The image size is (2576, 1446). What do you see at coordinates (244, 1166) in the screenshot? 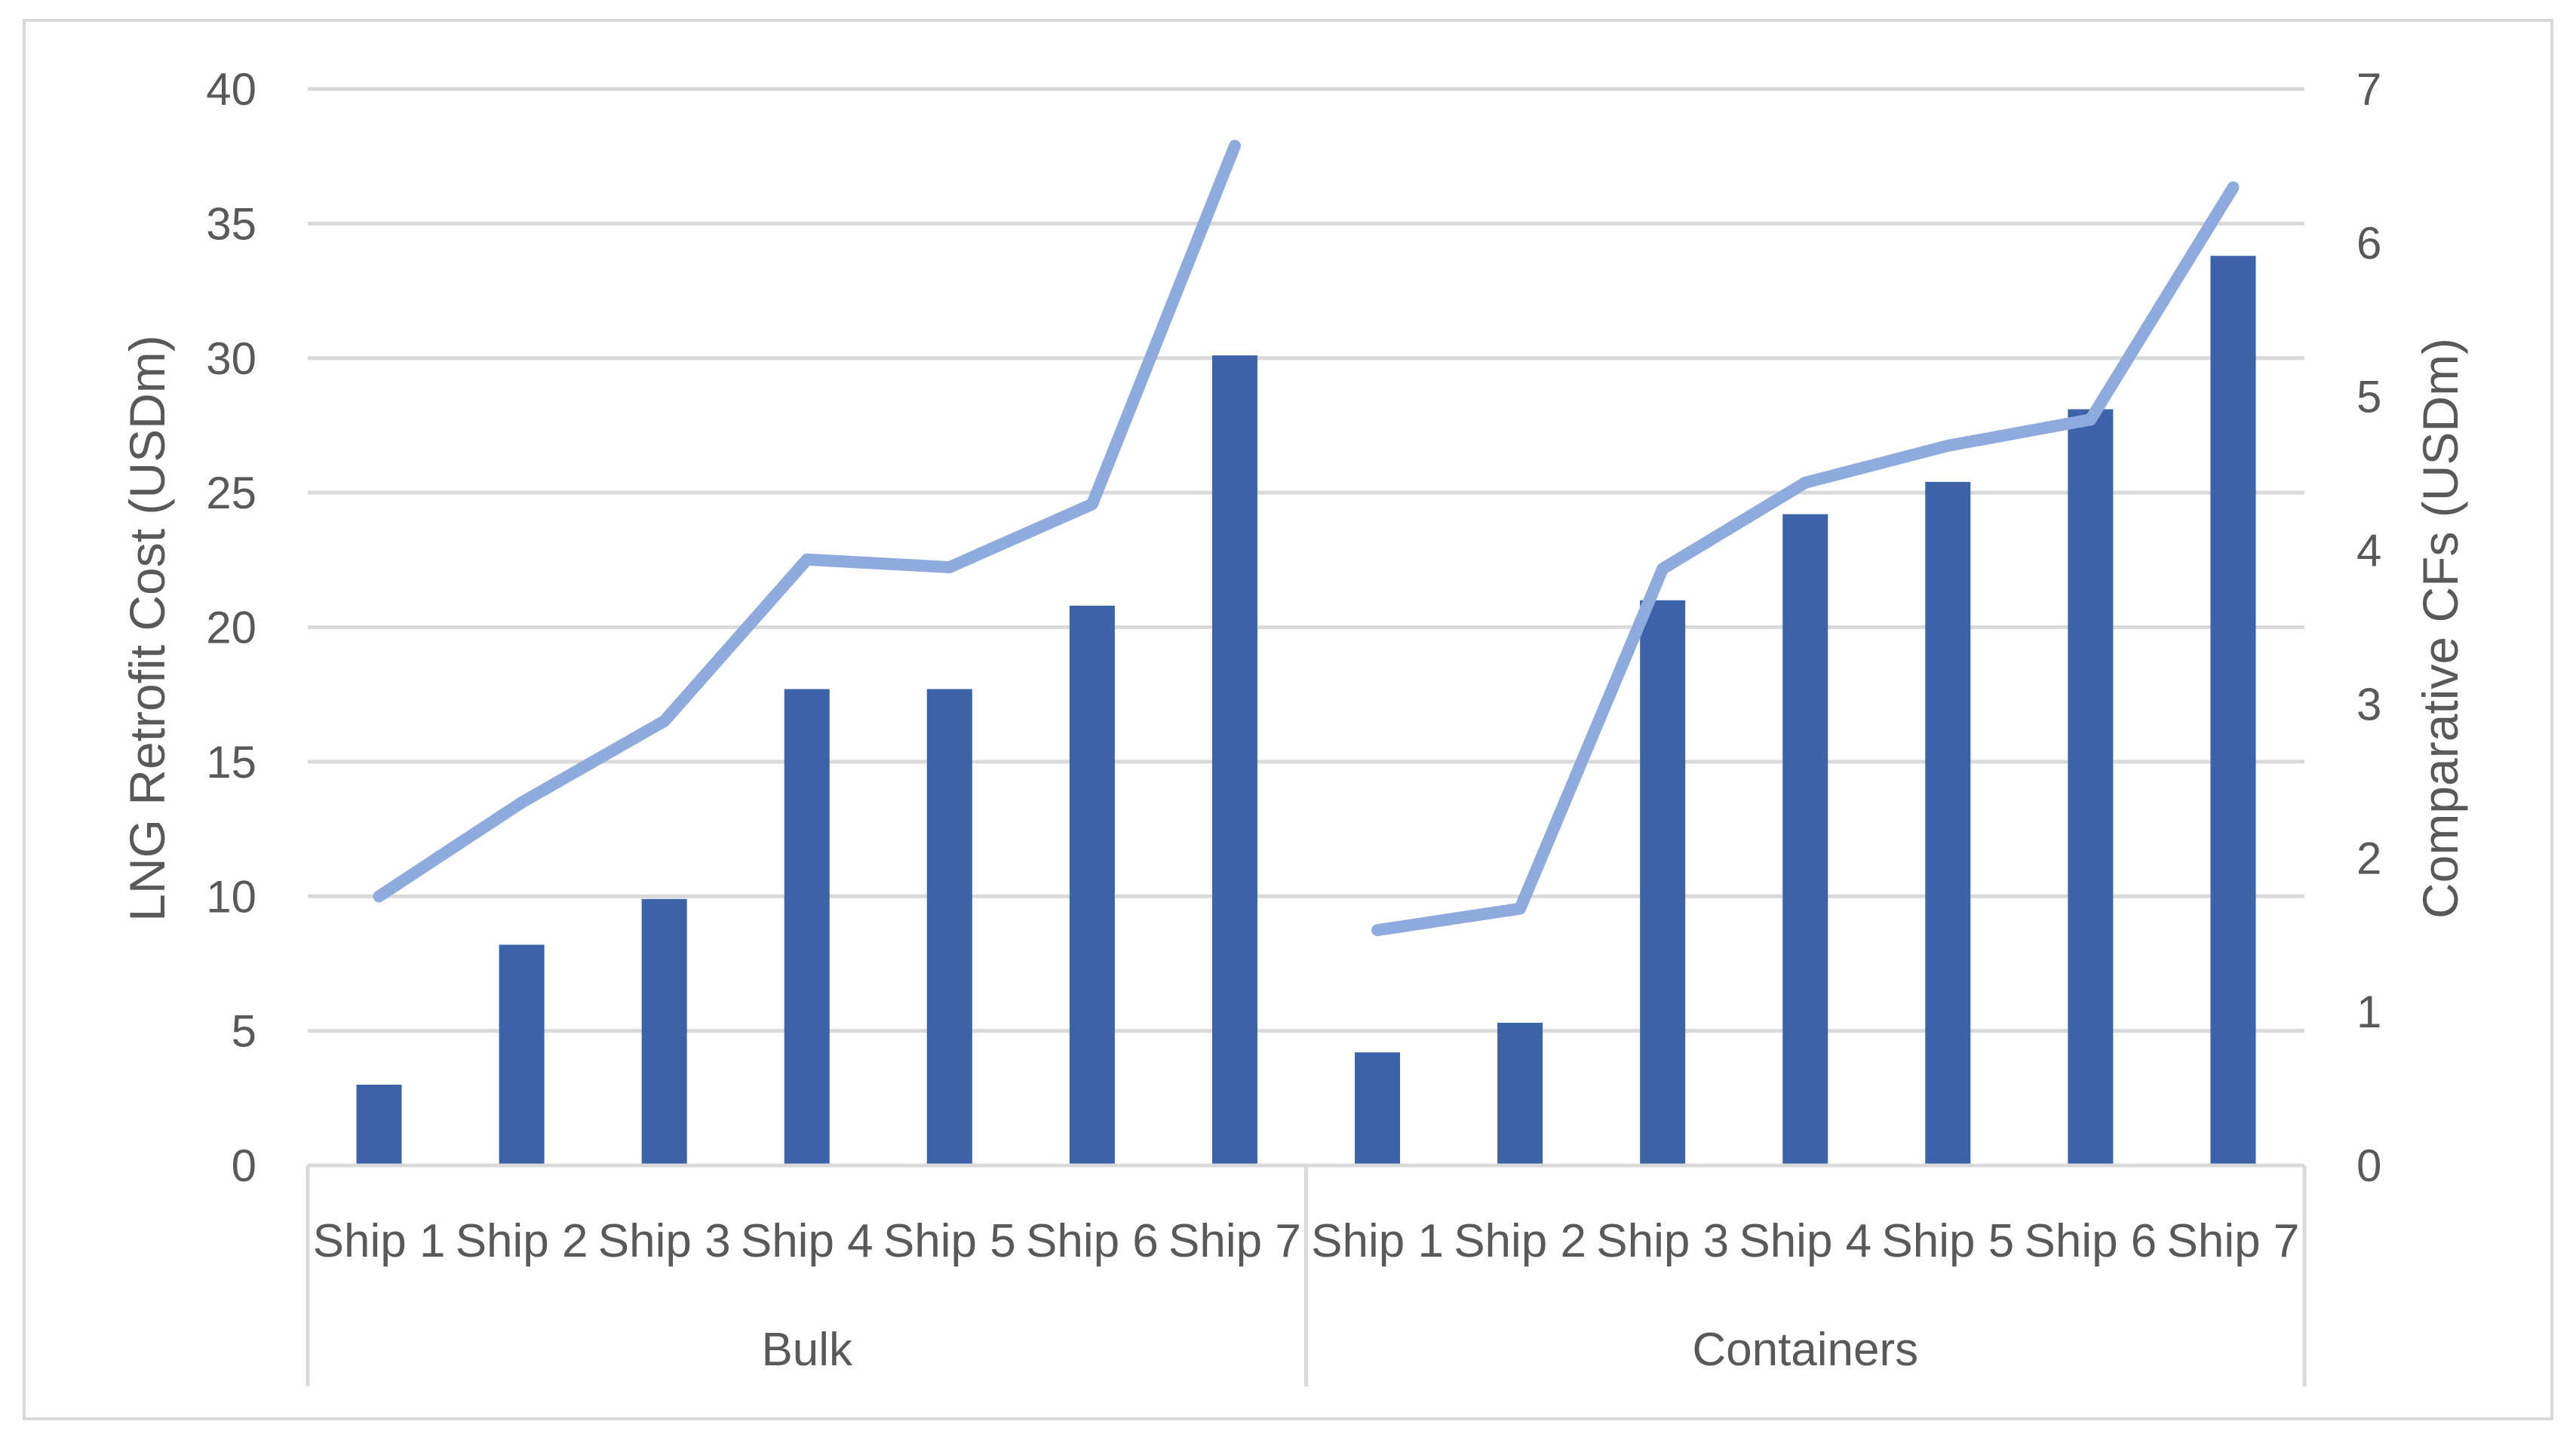
I see `y-tick-label: 0` at bounding box center [244, 1166].